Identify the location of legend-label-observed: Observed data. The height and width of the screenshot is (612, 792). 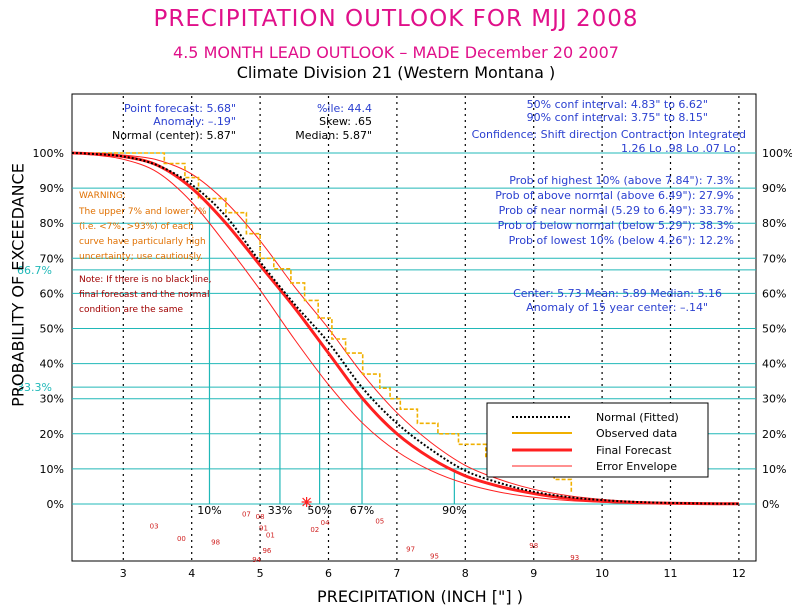
(636, 433).